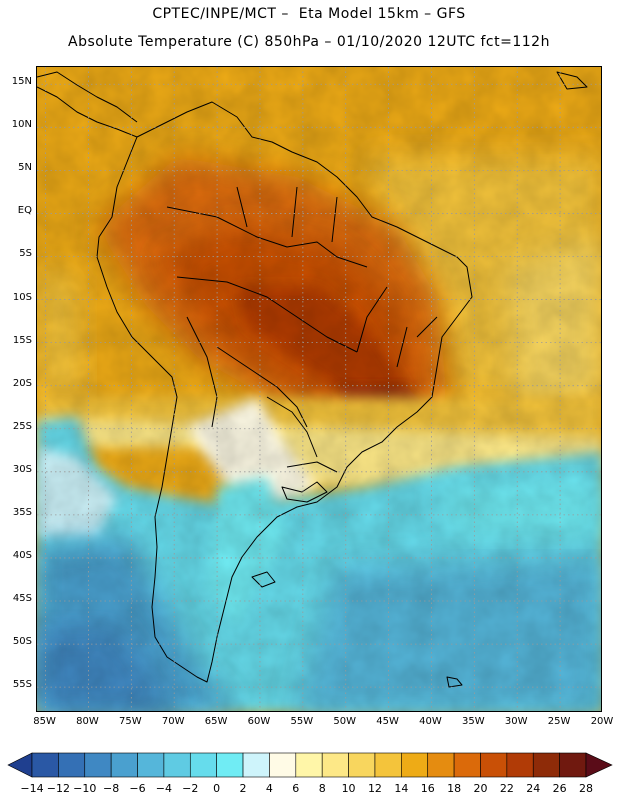 The image size is (618, 800). What do you see at coordinates (87, 721) in the screenshot?
I see `longitude-label: 80W` at bounding box center [87, 721].